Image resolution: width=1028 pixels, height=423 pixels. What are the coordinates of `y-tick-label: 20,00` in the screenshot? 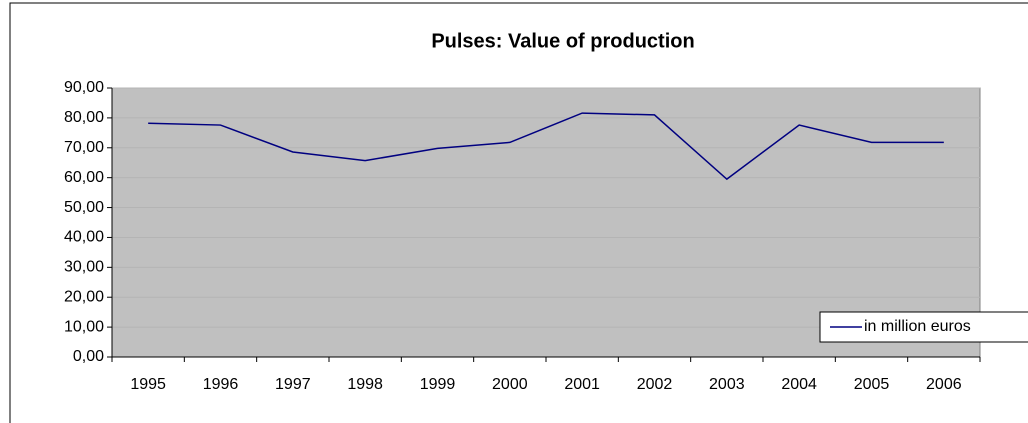 It's located at (84, 296).